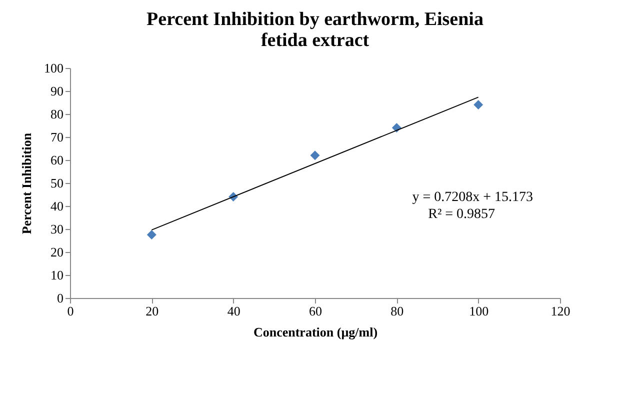 The height and width of the screenshot is (405, 620). Describe the element at coordinates (315, 332) in the screenshot. I see `x-axis-title: Concentration (µg/ml)` at that location.